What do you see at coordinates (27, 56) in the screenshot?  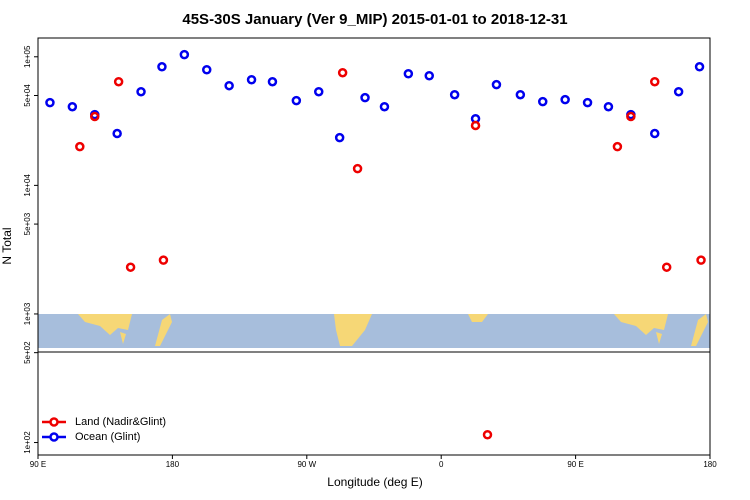 I see `y-tick-label: 1e+05` at bounding box center [27, 56].